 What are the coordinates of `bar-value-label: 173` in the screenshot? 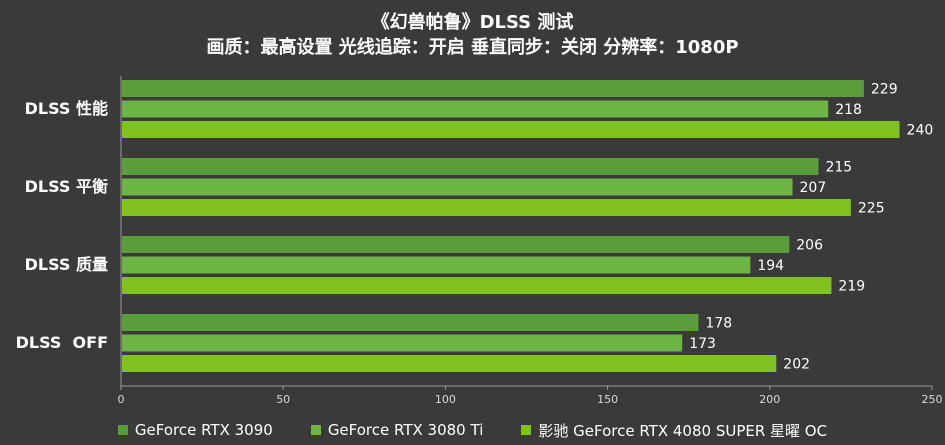 It's located at (702, 344).